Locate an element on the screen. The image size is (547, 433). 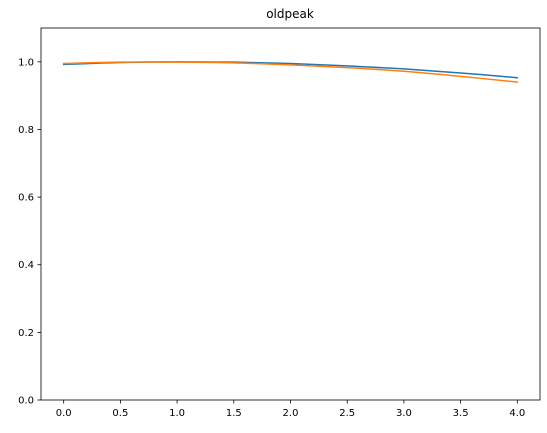
x-tick-label: 3.0 is located at coordinates (404, 413).